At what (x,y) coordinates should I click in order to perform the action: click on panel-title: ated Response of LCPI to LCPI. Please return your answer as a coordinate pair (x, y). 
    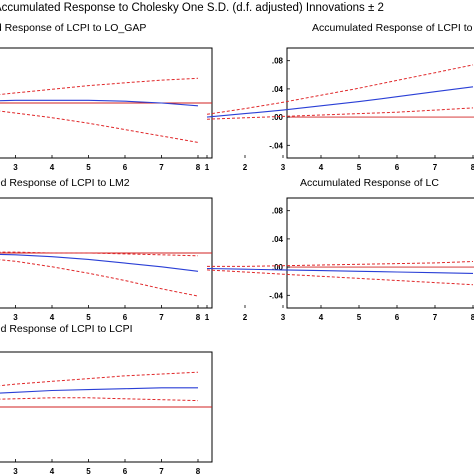
    Looking at the image, I should click on (66, 329).